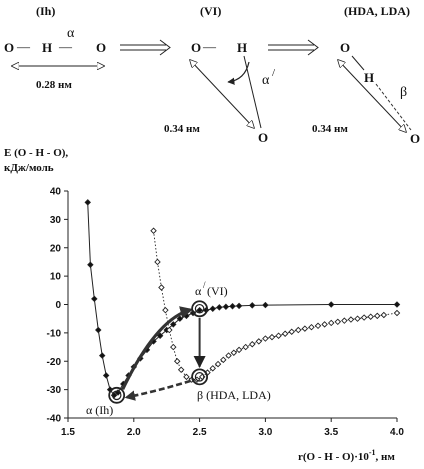 Image resolution: width=424 pixels, height=469 pixels. Describe the element at coordinates (196, 47) in the screenshot. I see `vi-oxygen-top: O` at that location.